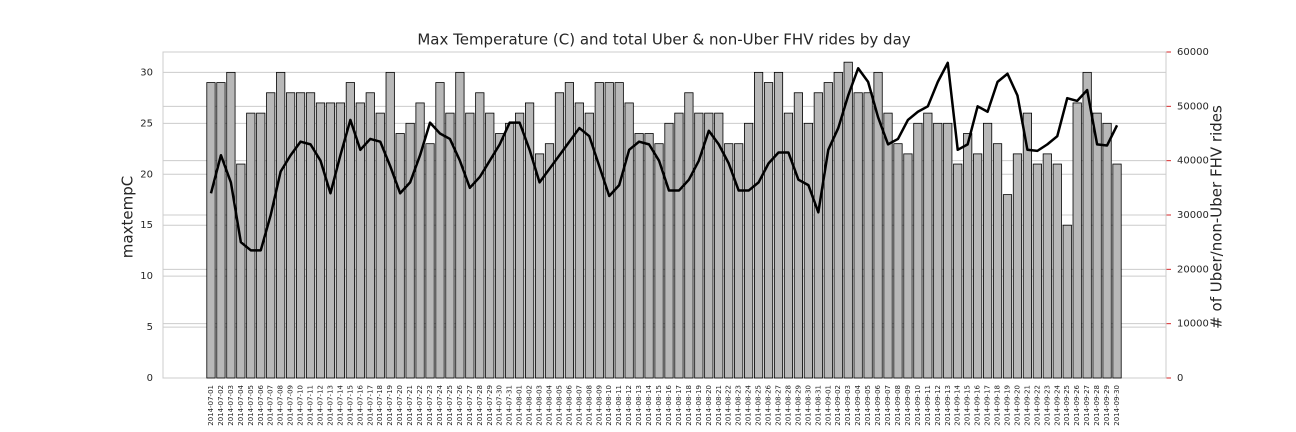 The height and width of the screenshot is (432, 1296). What do you see at coordinates (281, 405) in the screenshot?
I see `x-tick-label: 2014-07-08` at bounding box center [281, 405].